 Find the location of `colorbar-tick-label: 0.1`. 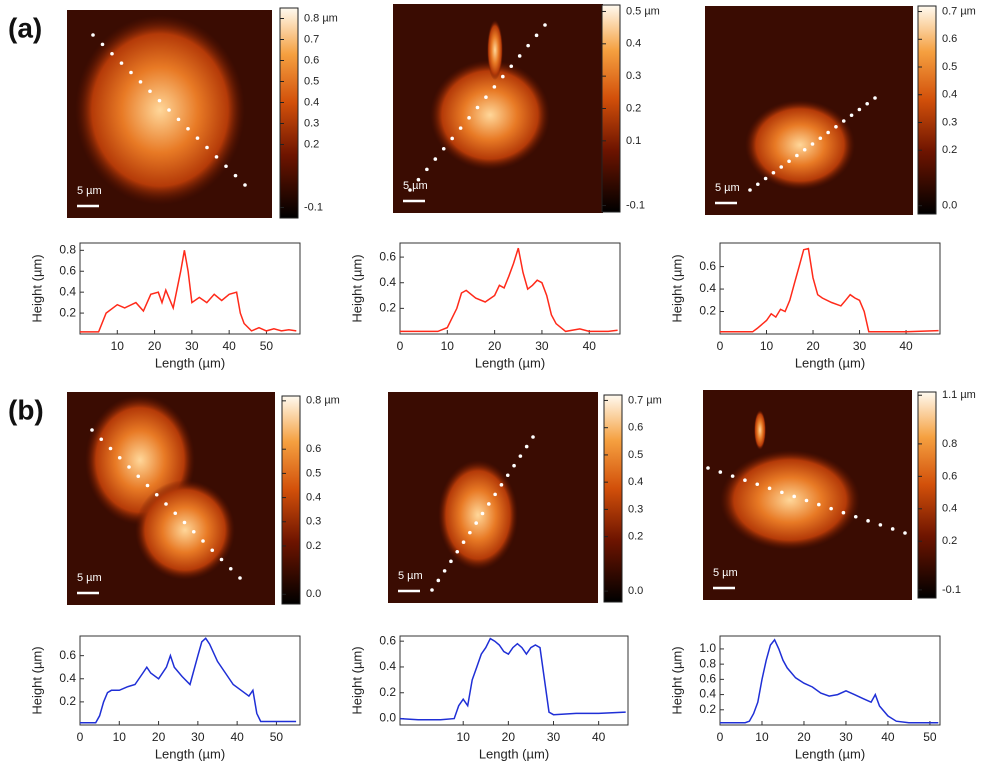

colorbar-tick-label: 0.1 is located at coordinates (633, 141).